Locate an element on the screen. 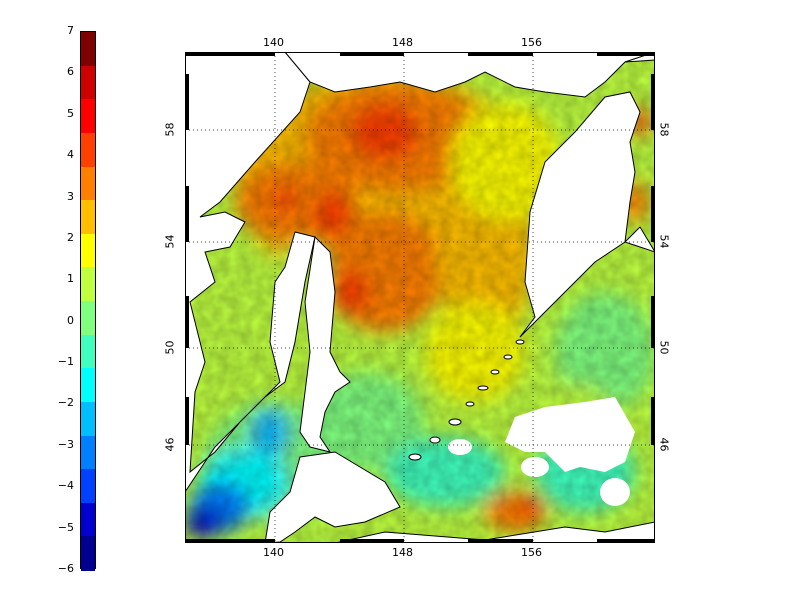  colorbar-labels: 7 6 5 4 3 2 1 0 −1 −2 −3 −4 −5 −6 is located at coordinates (40, 300).